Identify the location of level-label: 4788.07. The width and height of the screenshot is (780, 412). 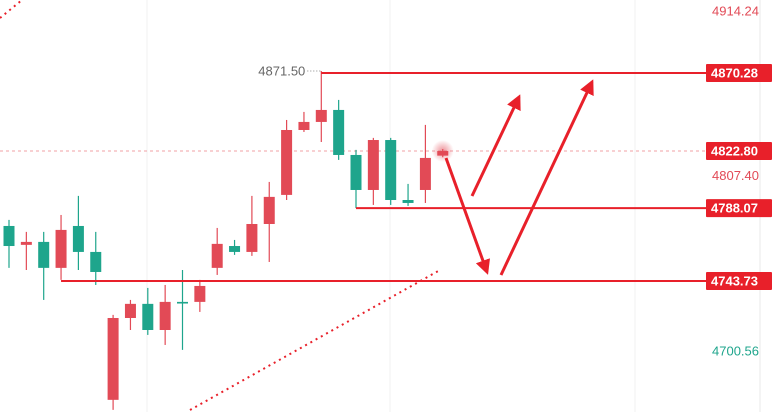
(734, 208).